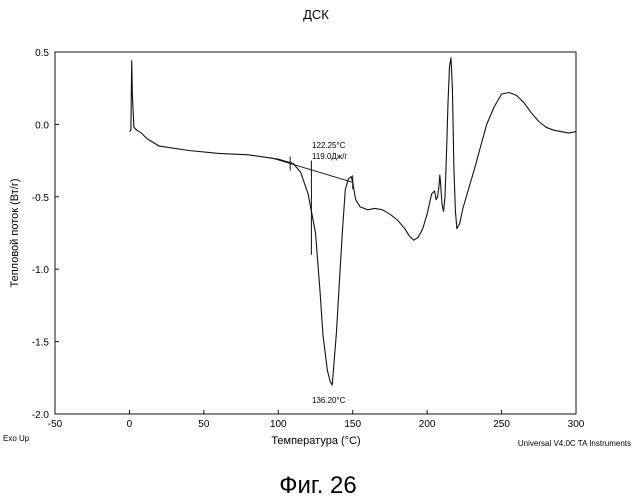  What do you see at coordinates (41, 415) in the screenshot?
I see `y-tick-label: -2.0` at bounding box center [41, 415].